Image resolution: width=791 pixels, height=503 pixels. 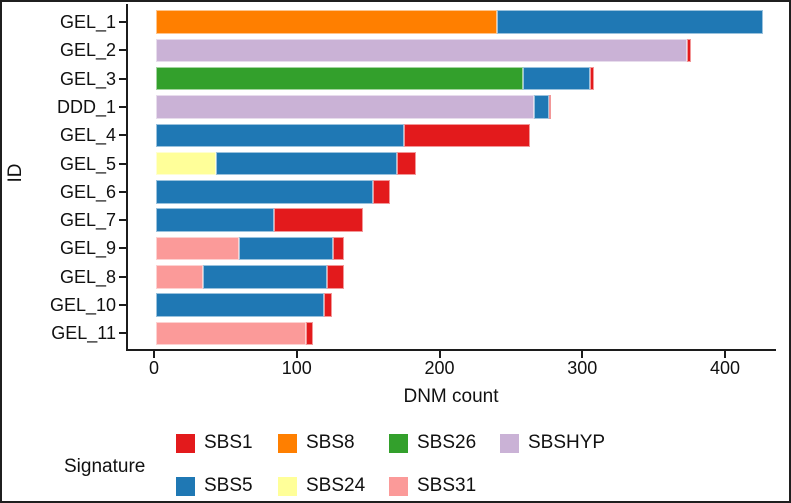 What do you see at coordinates (582, 368) in the screenshot?
I see `x-tick-label-300: 300` at bounding box center [582, 368].